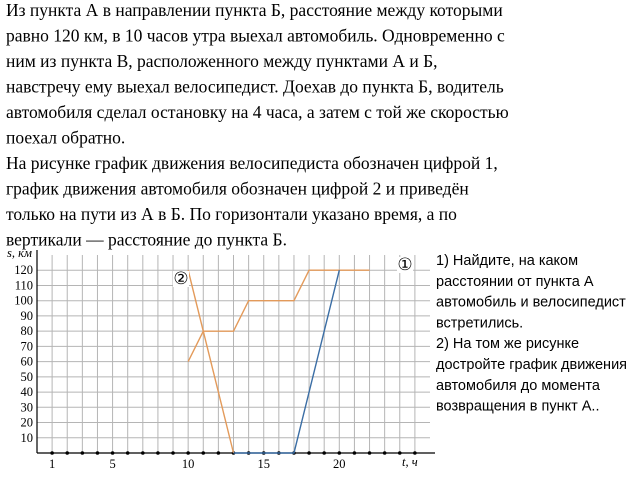 This screenshot has height=480, width=640. Describe the element at coordinates (507, 344) in the screenshot. I see `question-line: 2) На том же рисунке` at that location.